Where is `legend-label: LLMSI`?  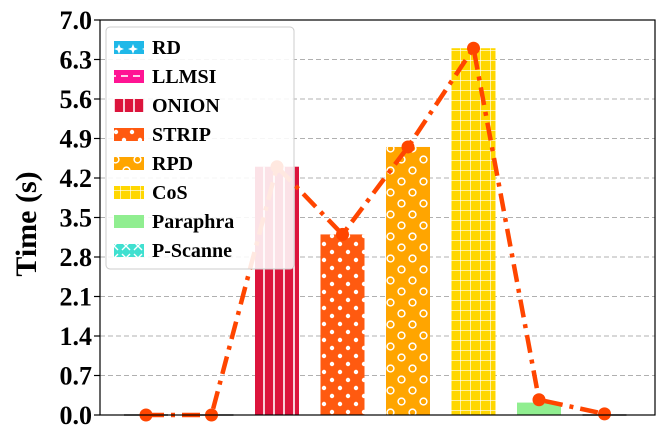
legend-label: LLMSI is located at coordinates (184, 77).